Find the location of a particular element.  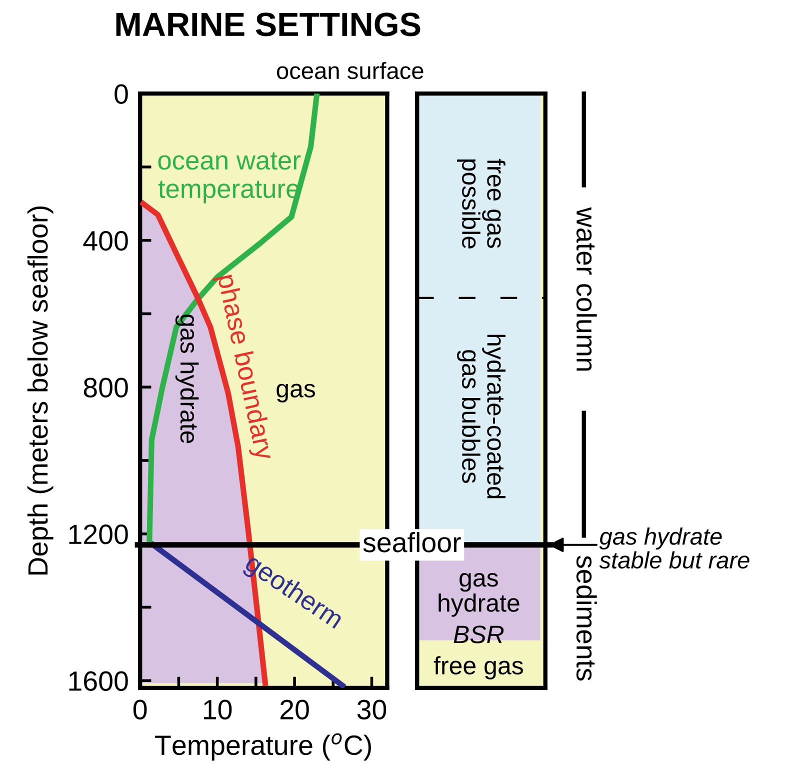

x-tick-label: 0 is located at coordinates (140, 710).